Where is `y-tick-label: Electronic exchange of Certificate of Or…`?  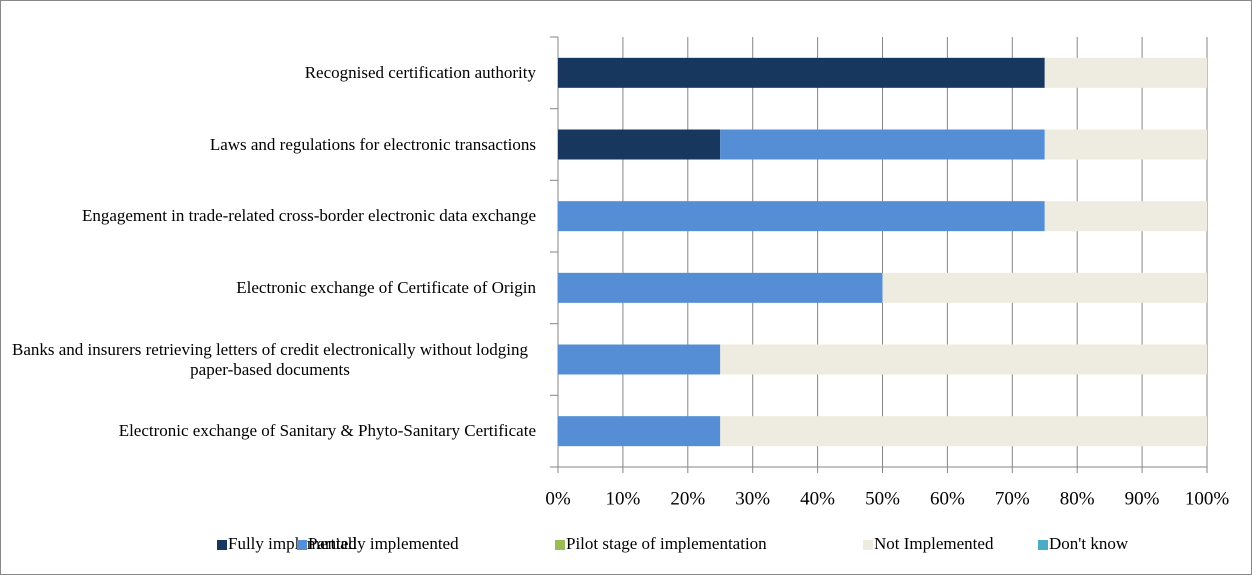 y-tick-label: Electronic exchange of Certificate of Or… is located at coordinates (386, 287).